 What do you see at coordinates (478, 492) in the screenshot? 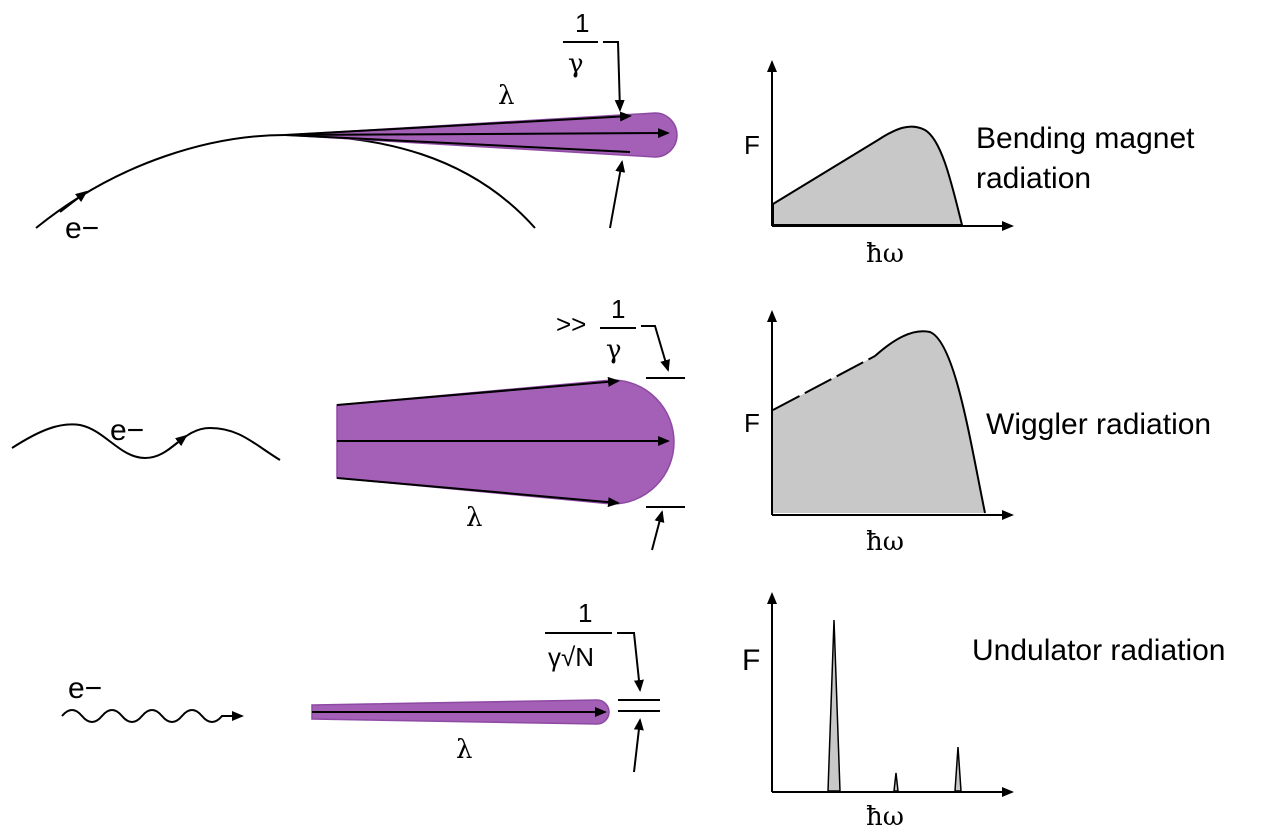
I see `wiggler-beam-lower-ray` at bounding box center [478, 492].